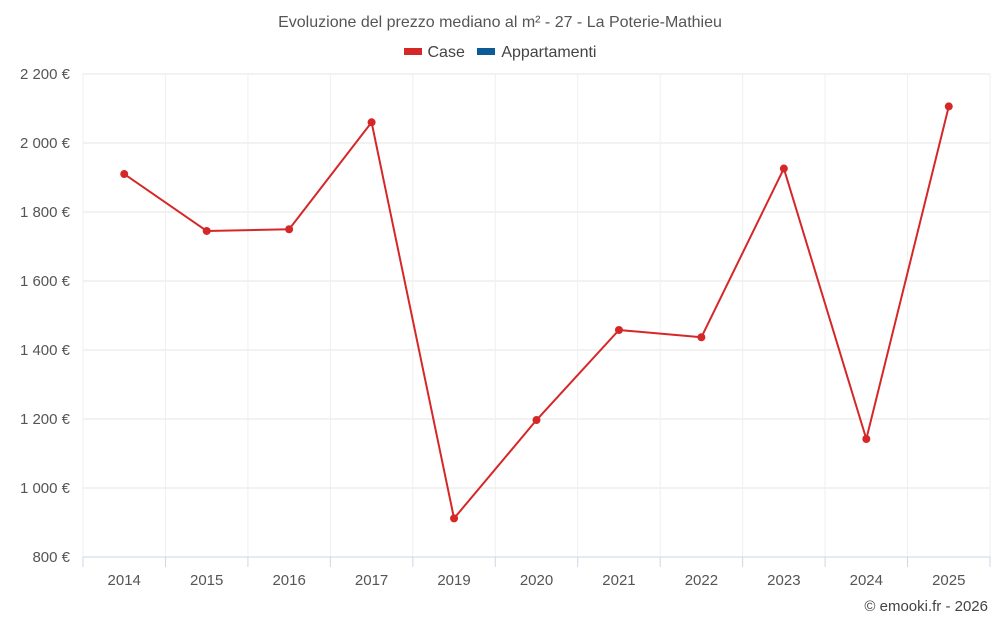 The height and width of the screenshot is (625, 1000). What do you see at coordinates (453, 580) in the screenshot?
I see `x-tick-label: 2019` at bounding box center [453, 580].